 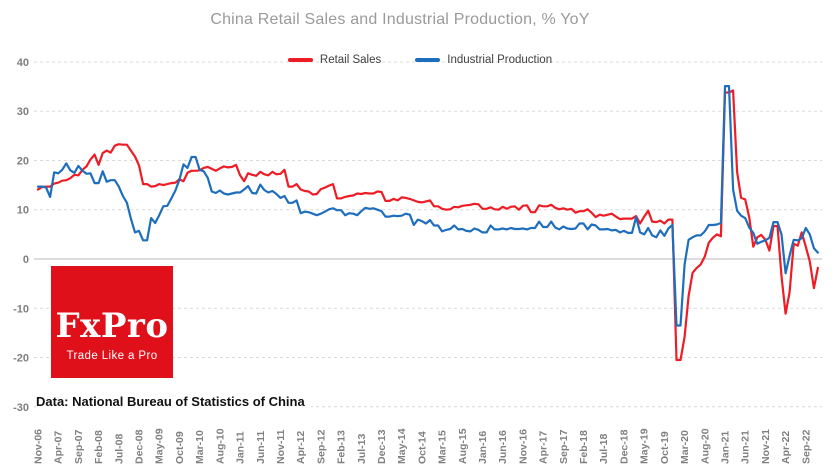 What do you see at coordinates (99, 447) in the screenshot?
I see `x-axis-tick-label: Feb-08` at bounding box center [99, 447].